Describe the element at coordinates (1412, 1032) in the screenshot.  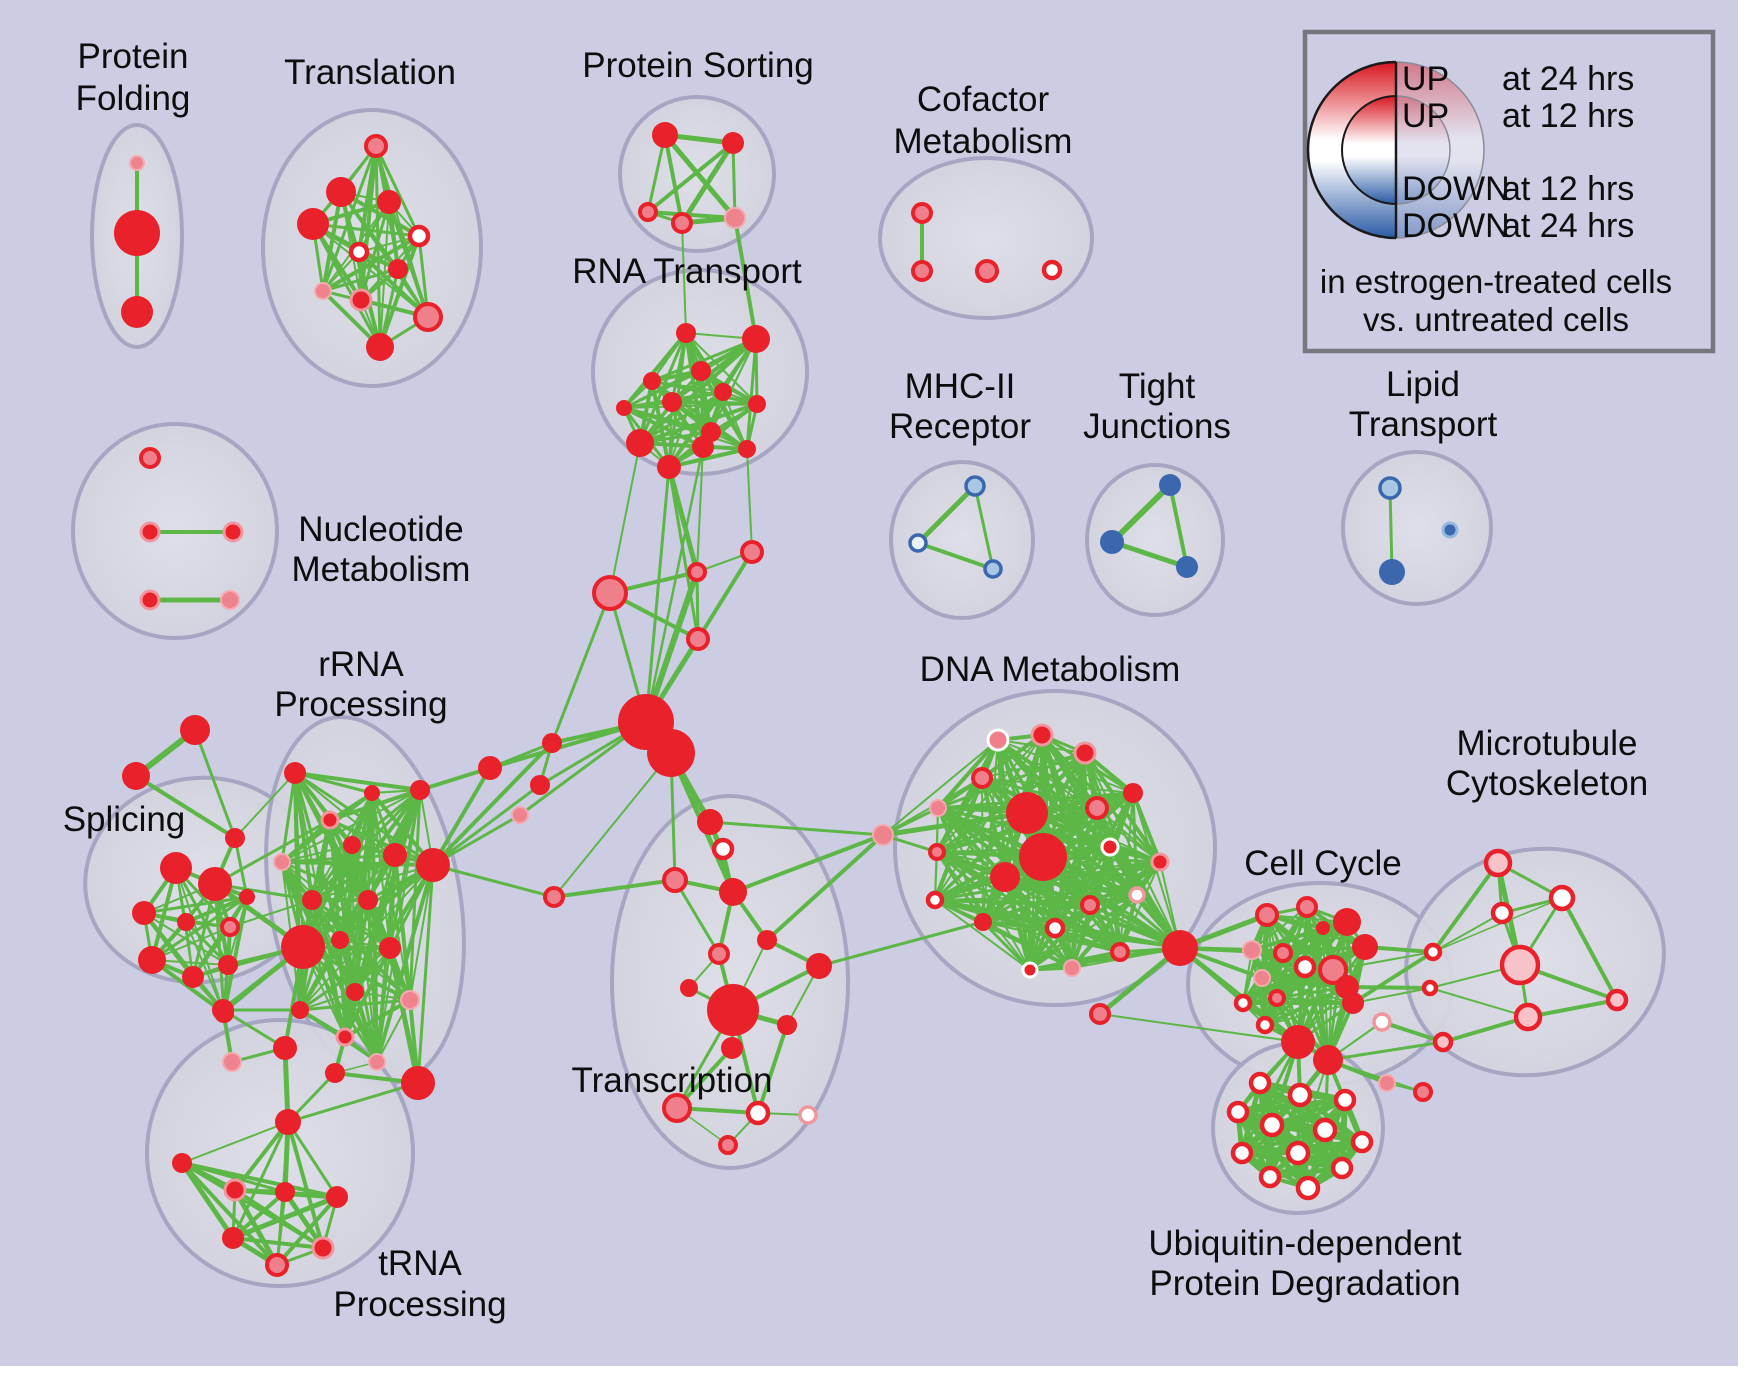
I see `edge-k18-k19` at that location.